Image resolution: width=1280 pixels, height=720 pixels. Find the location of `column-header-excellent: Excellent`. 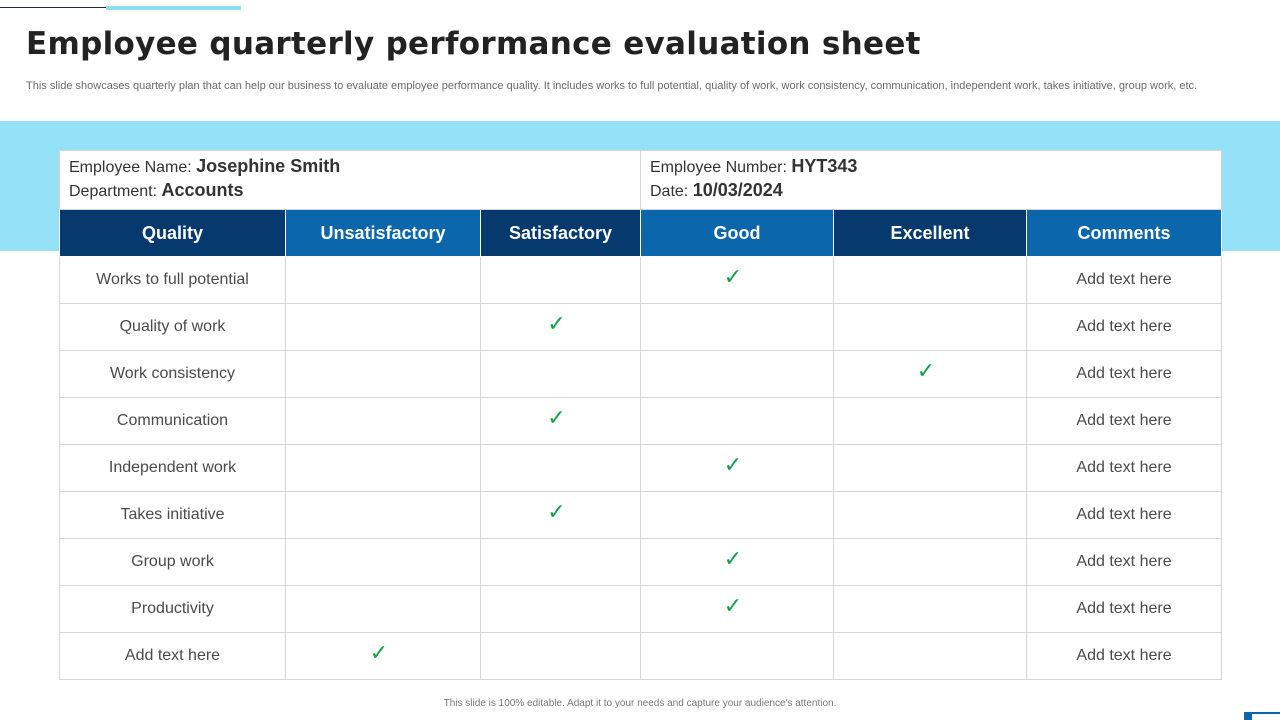

column-header-excellent: Excellent is located at coordinates (930, 233).